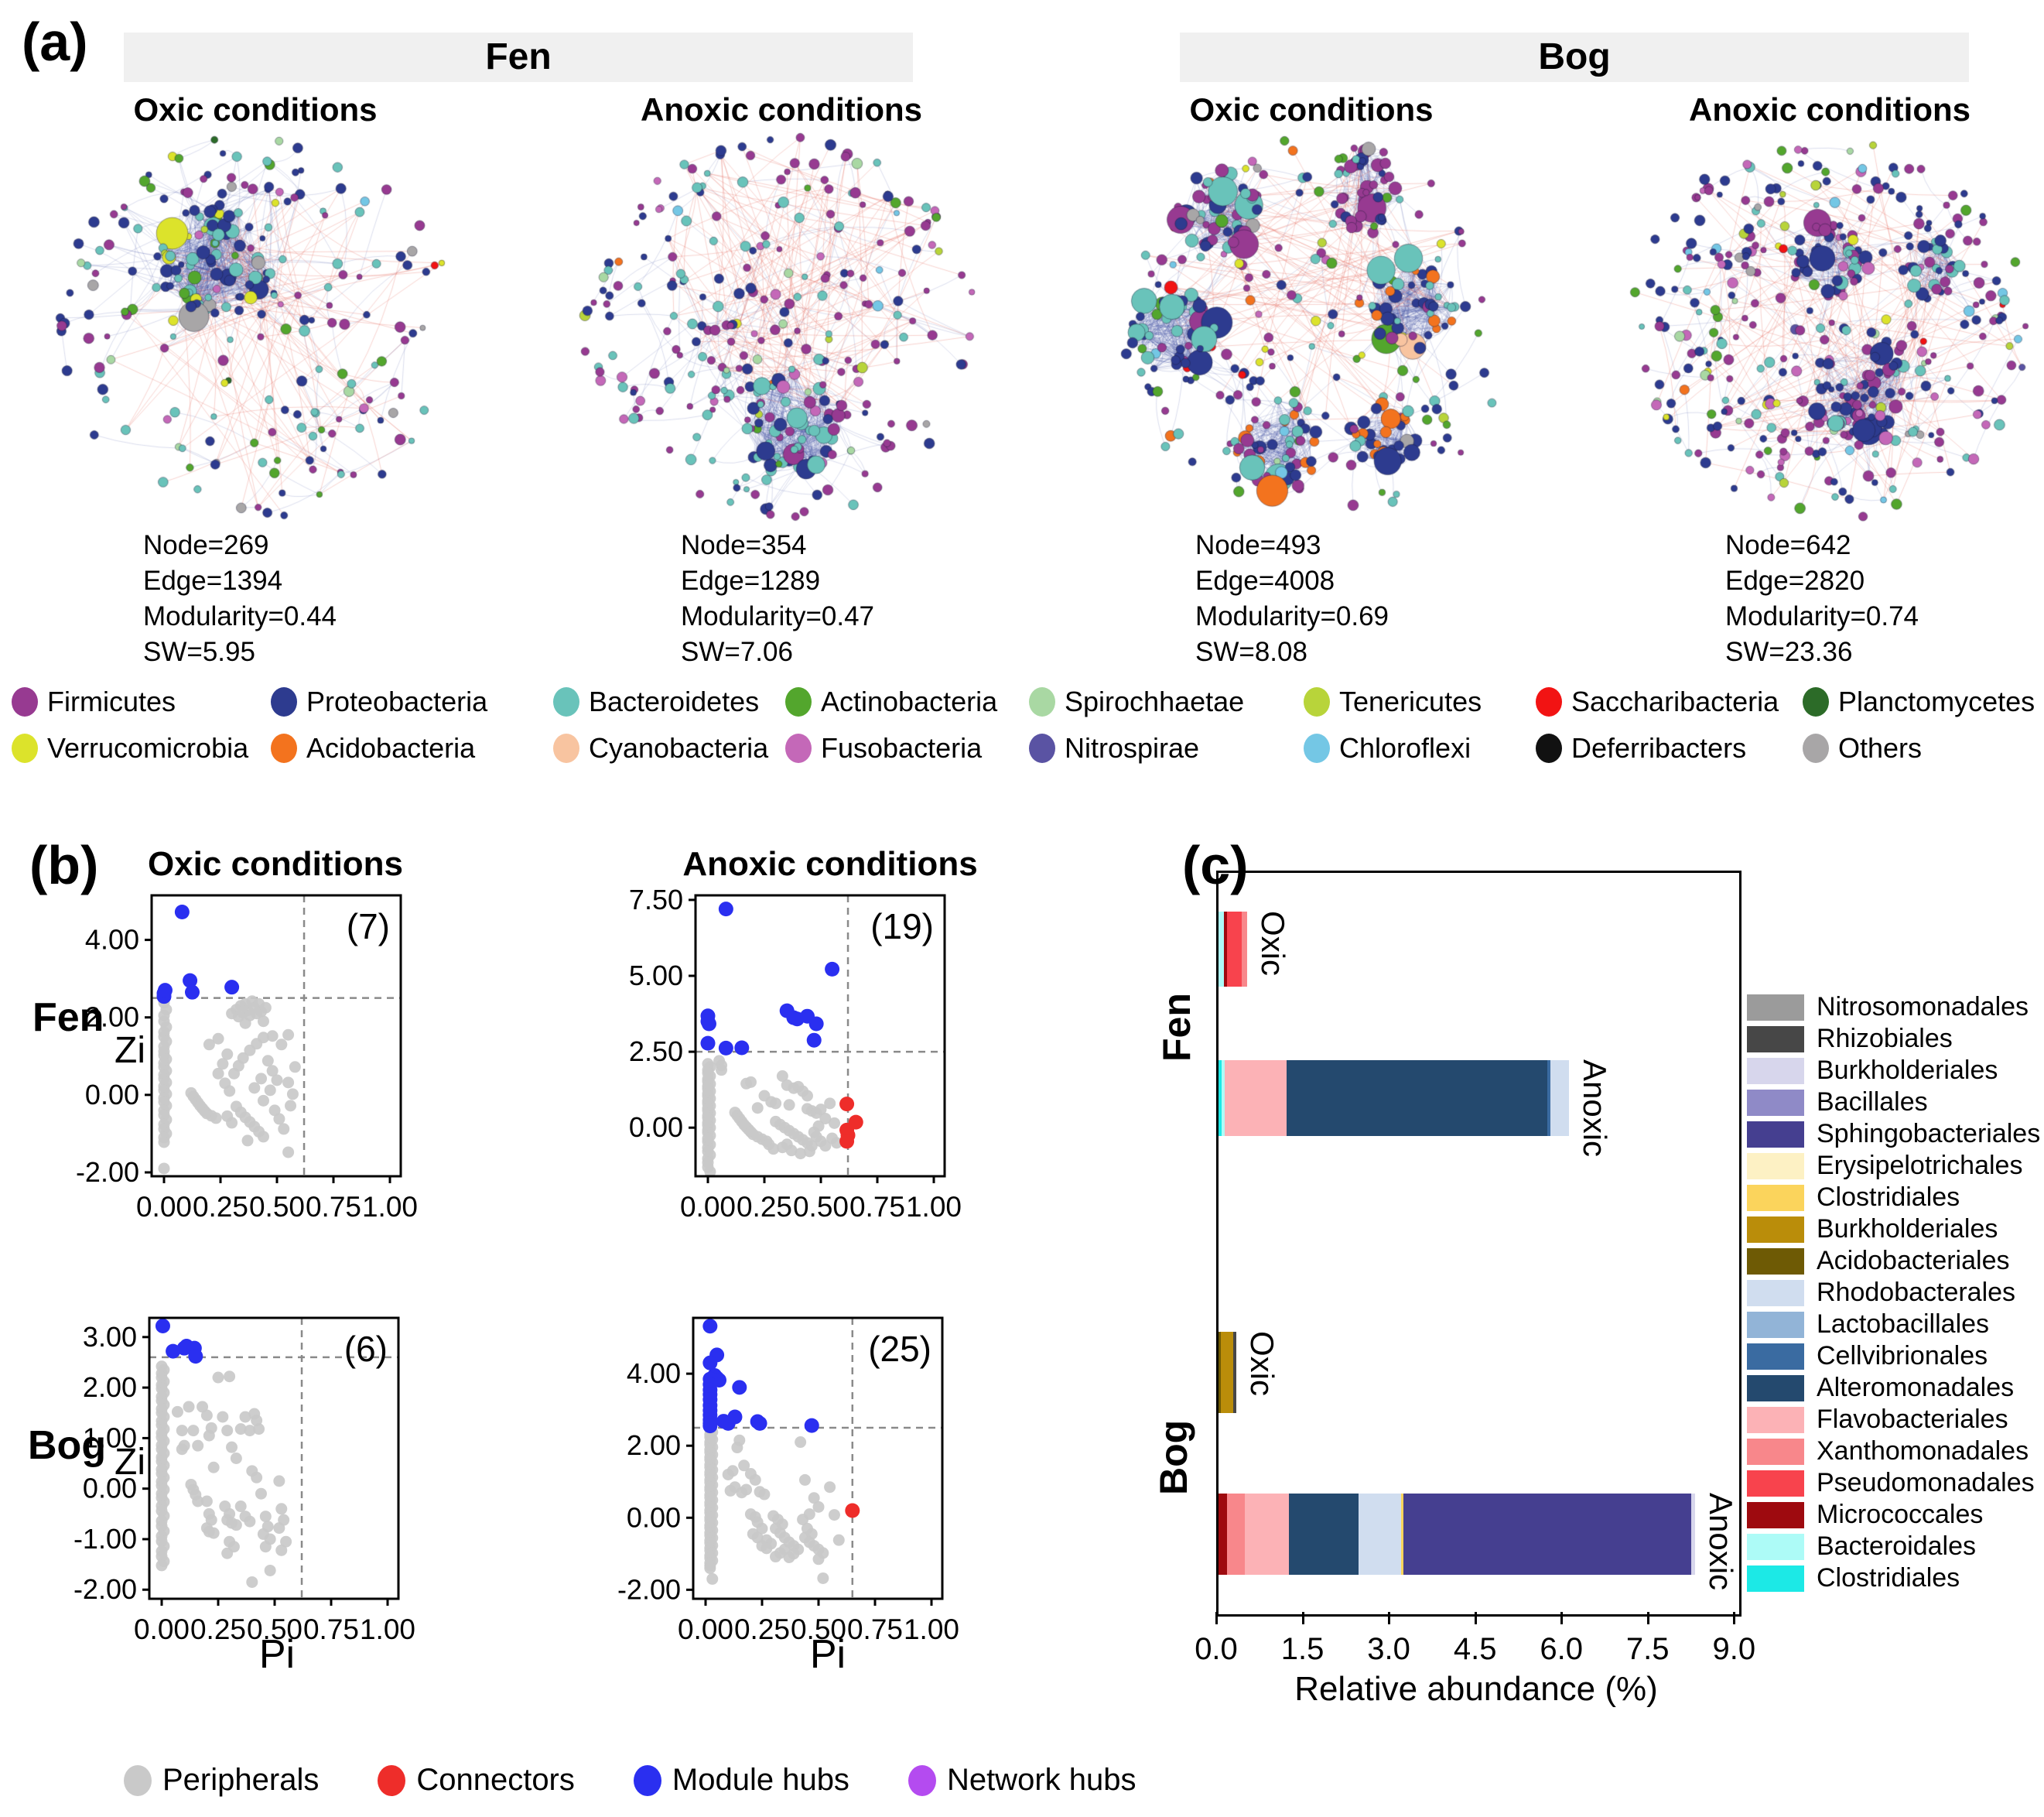 The width and height of the screenshot is (2044, 1817). What do you see at coordinates (705, 1629) in the screenshot?
I see `x-tick-label: 0.00` at bounding box center [705, 1629].